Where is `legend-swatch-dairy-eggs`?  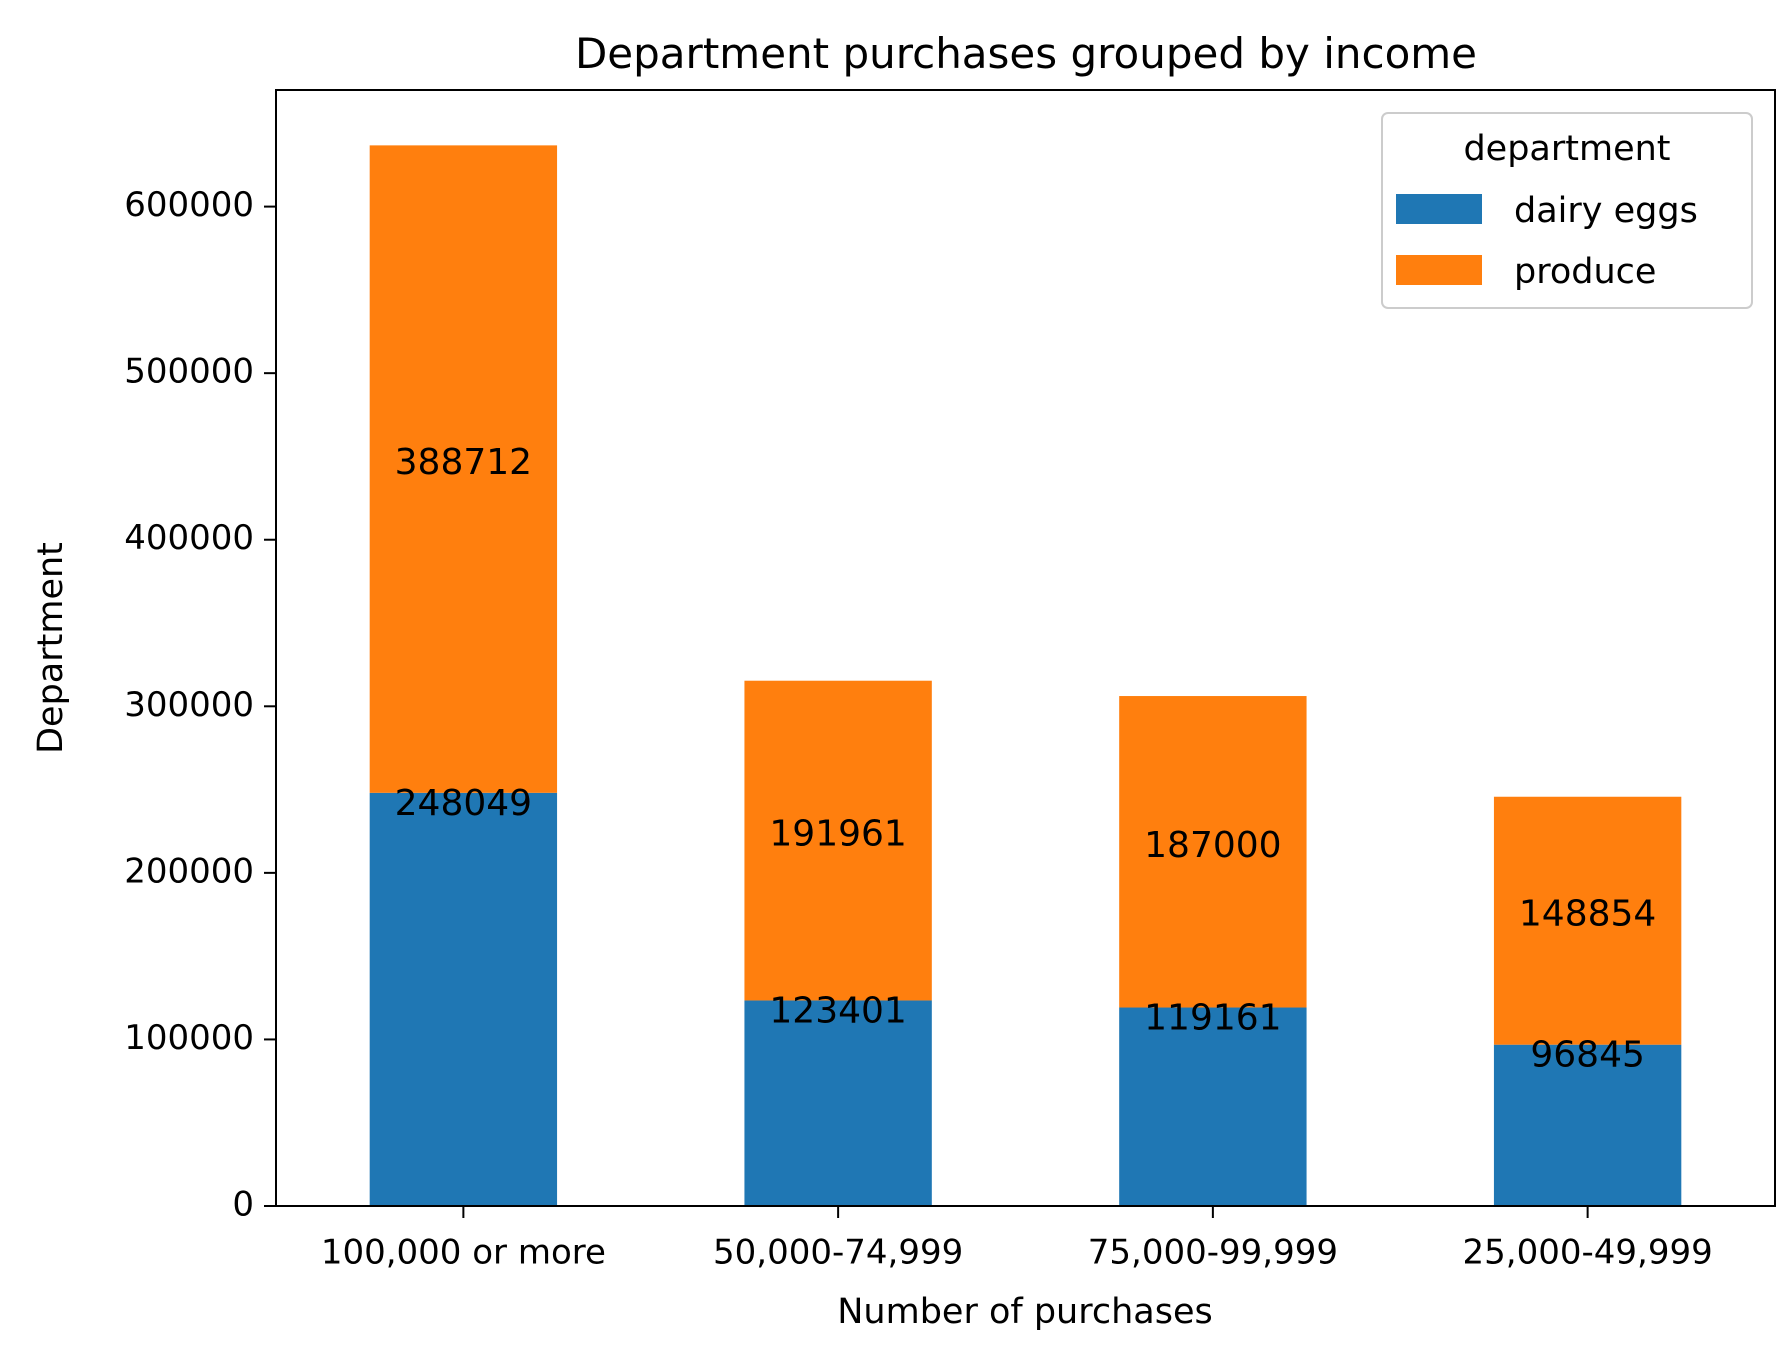 legend-swatch-dairy-eggs is located at coordinates (1439, 209).